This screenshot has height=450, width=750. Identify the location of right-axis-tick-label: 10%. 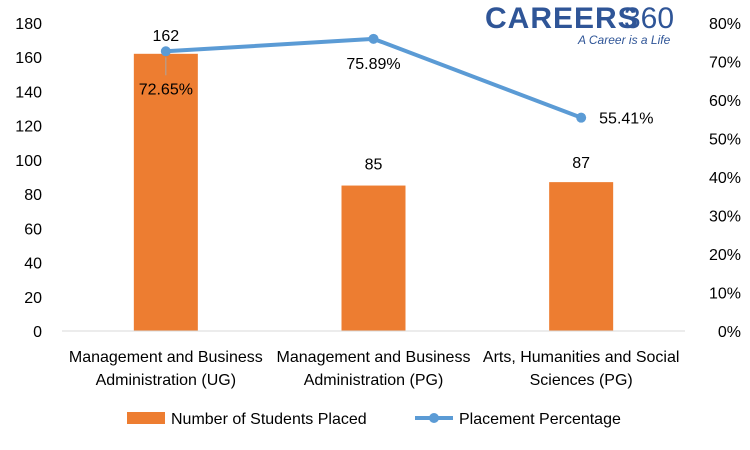
(725, 294).